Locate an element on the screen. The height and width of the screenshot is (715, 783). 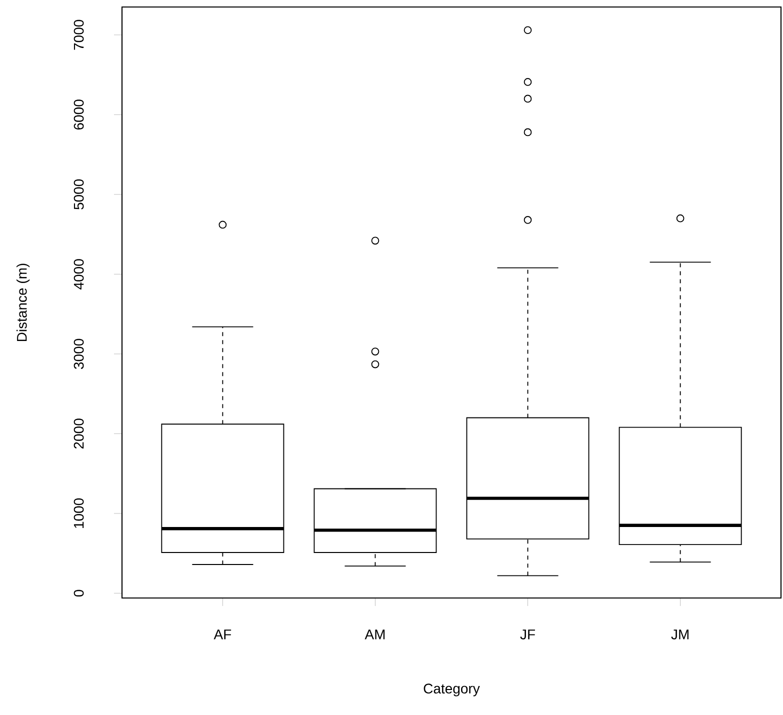
y-tick-label: 2000 is located at coordinates (79, 433).